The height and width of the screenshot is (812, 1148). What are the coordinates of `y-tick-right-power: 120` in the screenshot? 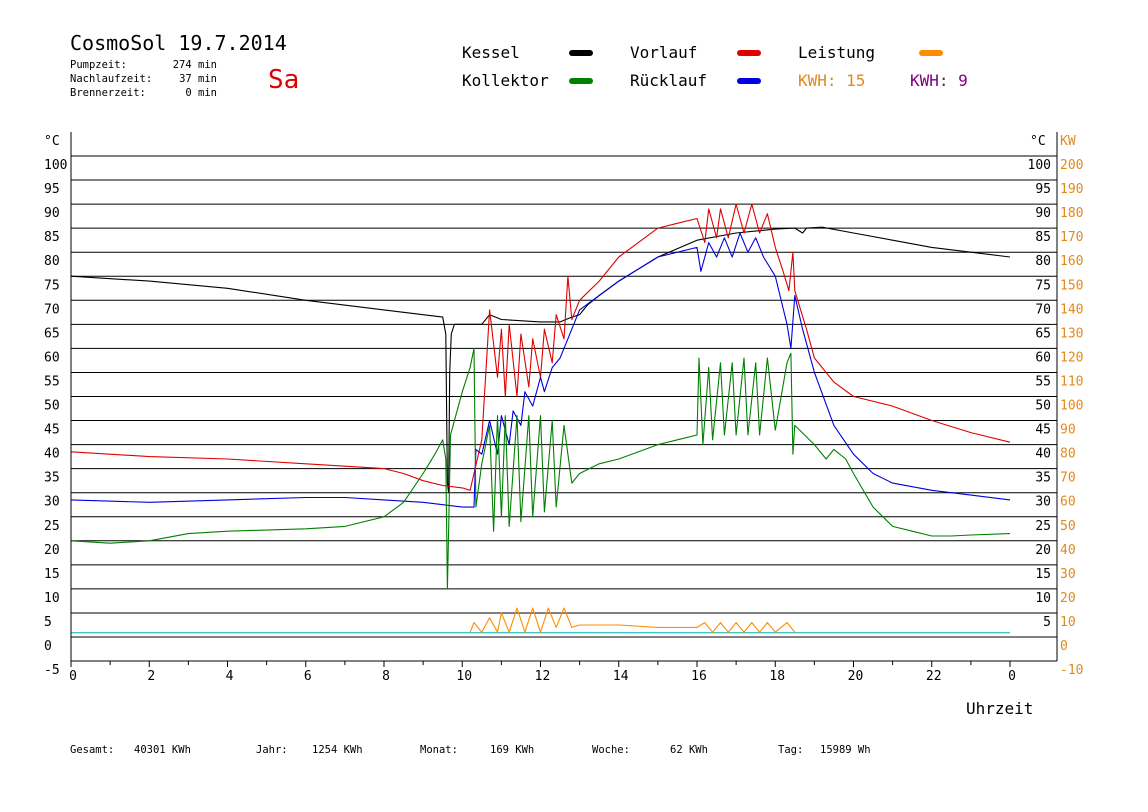 It's located at (1071, 357).